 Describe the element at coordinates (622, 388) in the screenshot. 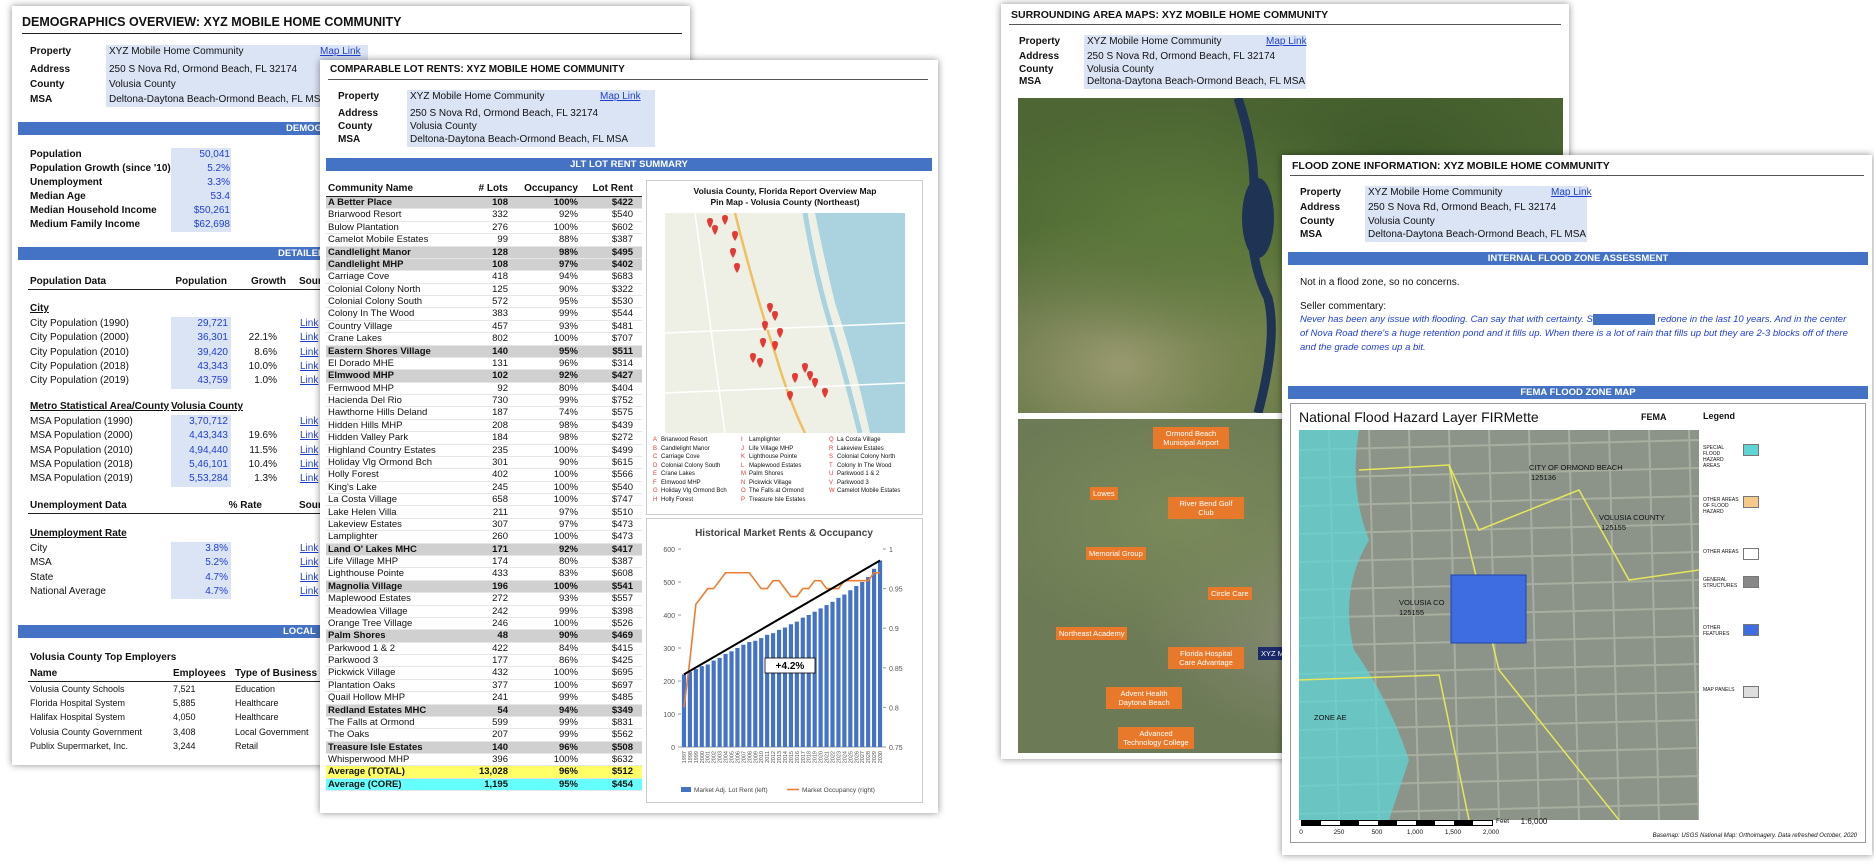

I see `table-cell: $404` at that location.